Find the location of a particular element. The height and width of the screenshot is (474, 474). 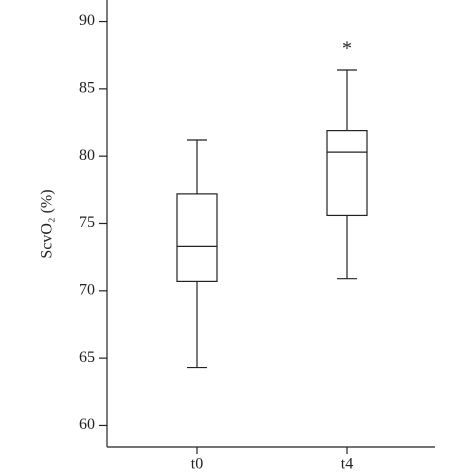

y-tick-label: 75 is located at coordinates (87, 222).